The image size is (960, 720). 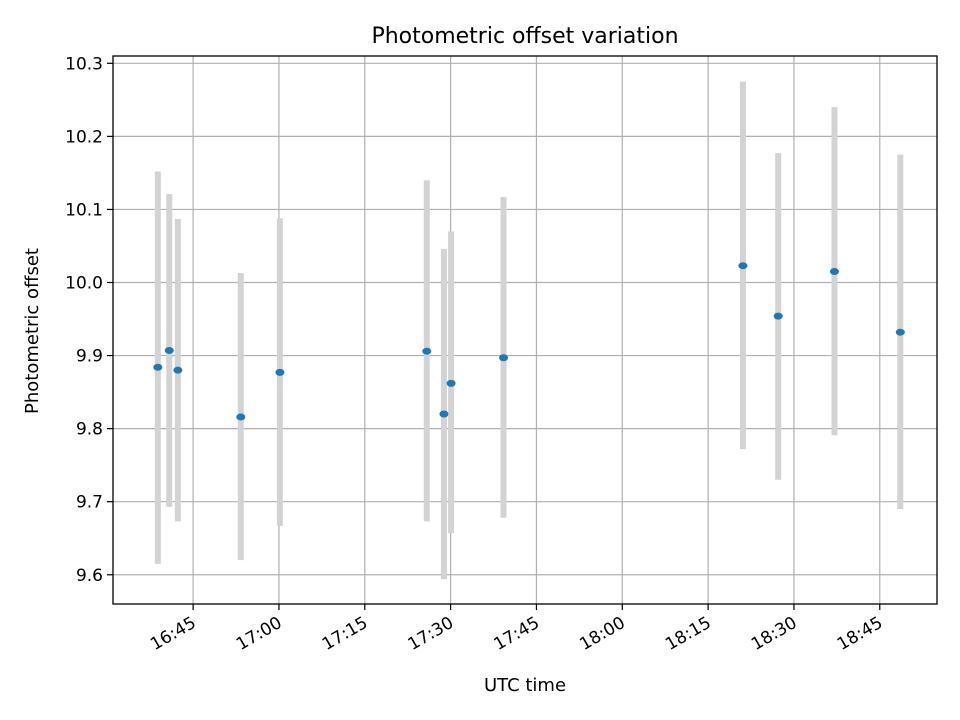 I want to click on y-tick-label: 9.7, so click(x=89, y=503).